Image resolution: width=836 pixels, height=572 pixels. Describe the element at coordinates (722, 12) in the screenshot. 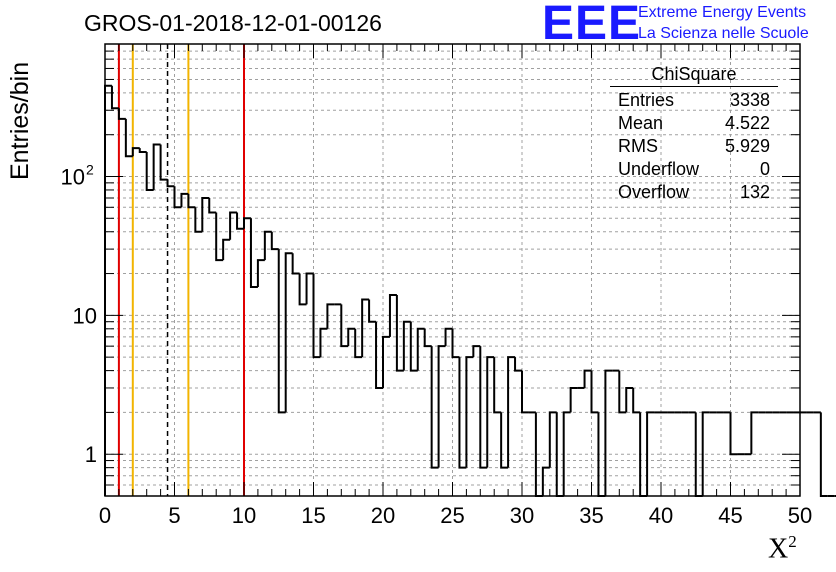

I see `logo-line-1: Extreme Energy Events` at that location.